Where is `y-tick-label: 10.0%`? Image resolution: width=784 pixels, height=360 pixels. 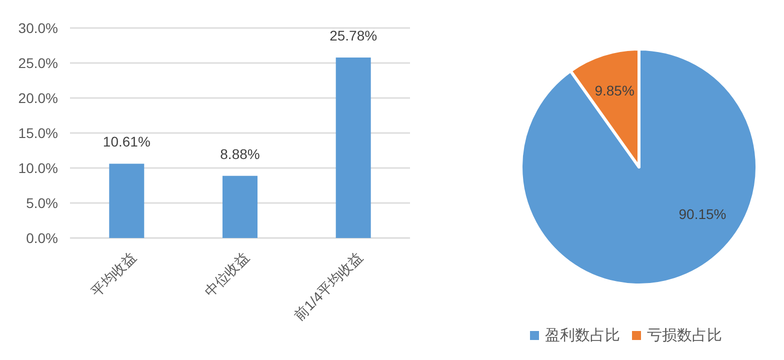 y-tick-label: 10.0% is located at coordinates (38, 168).